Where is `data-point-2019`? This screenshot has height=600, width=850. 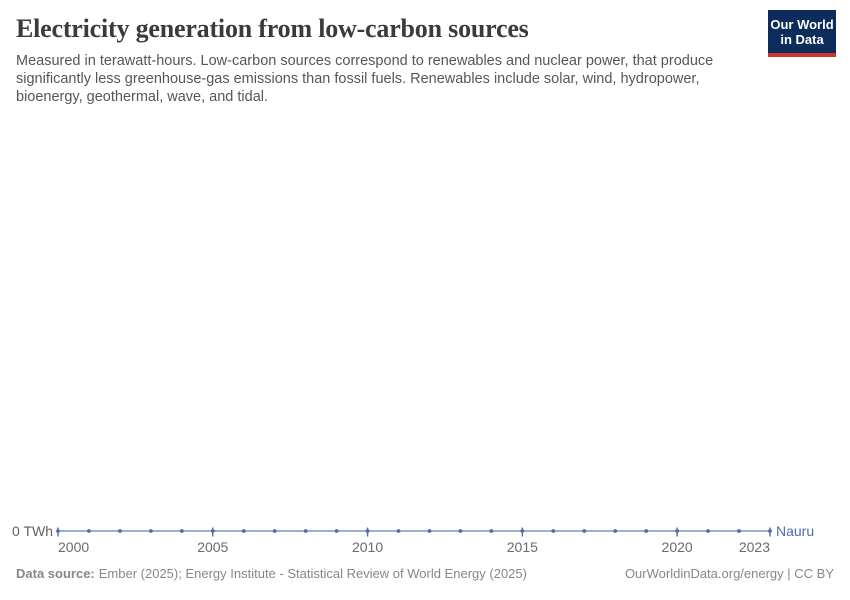 data-point-2019 is located at coordinates (646, 531).